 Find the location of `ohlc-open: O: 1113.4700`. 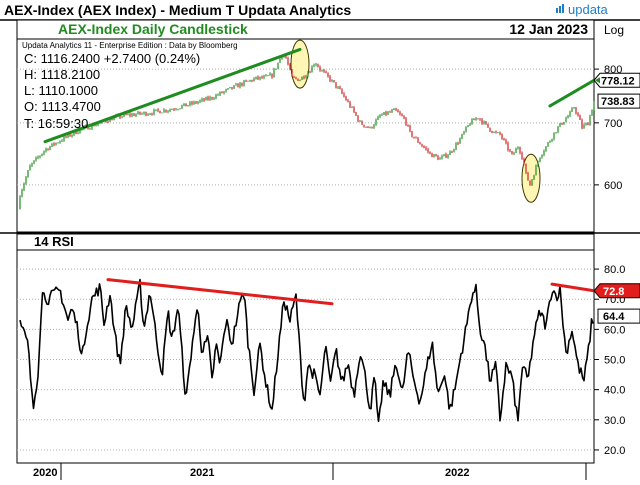

ohlc-open: O: 1113.4700 is located at coordinates (62, 106).